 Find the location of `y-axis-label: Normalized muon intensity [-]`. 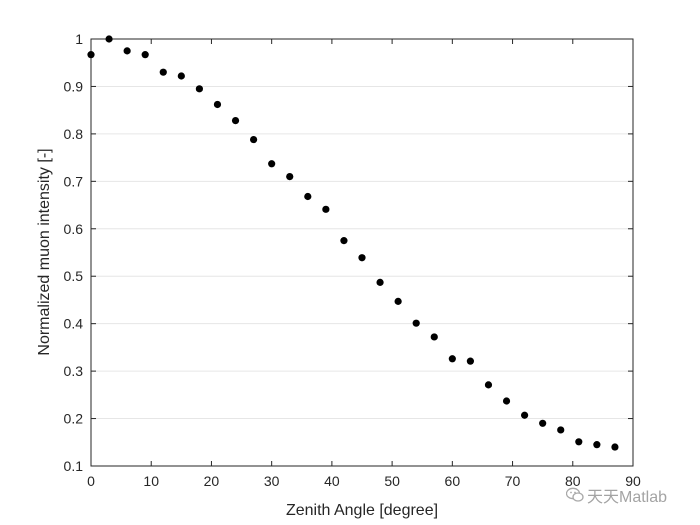

y-axis-label: Normalized muon intensity [-] is located at coordinates (44, 251).